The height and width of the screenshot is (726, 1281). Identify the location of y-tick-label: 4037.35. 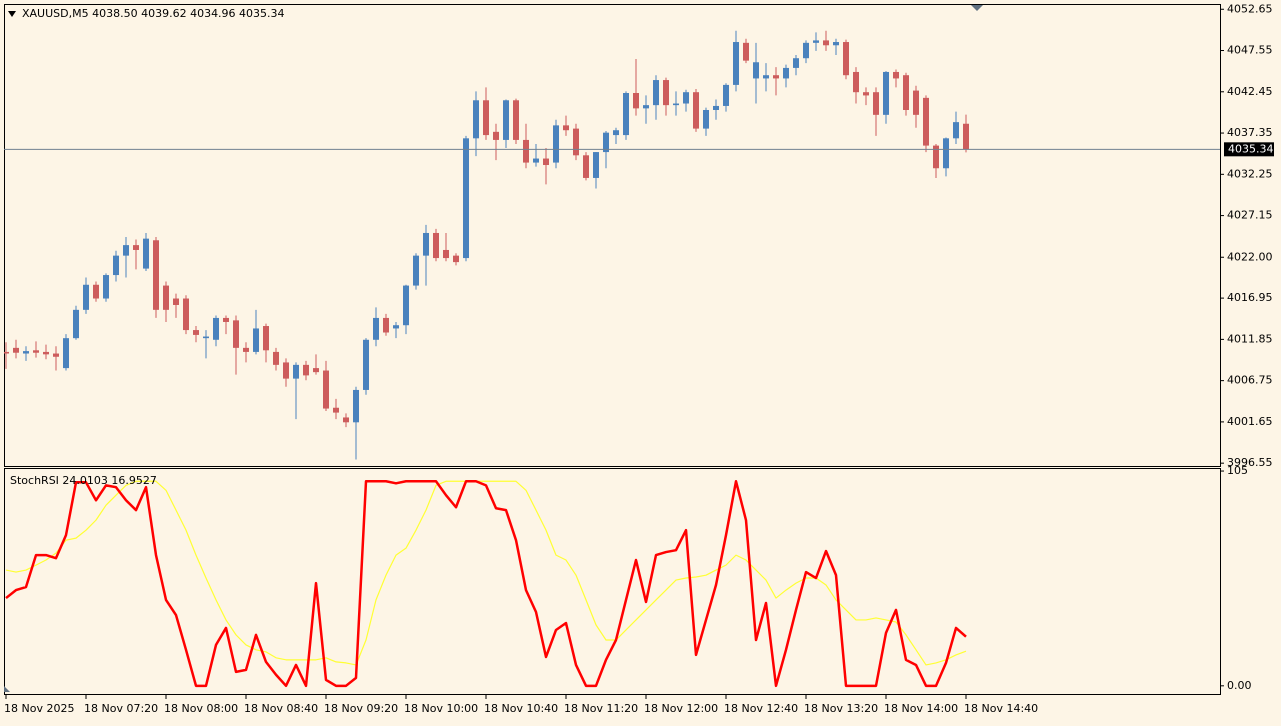
(1250, 132).